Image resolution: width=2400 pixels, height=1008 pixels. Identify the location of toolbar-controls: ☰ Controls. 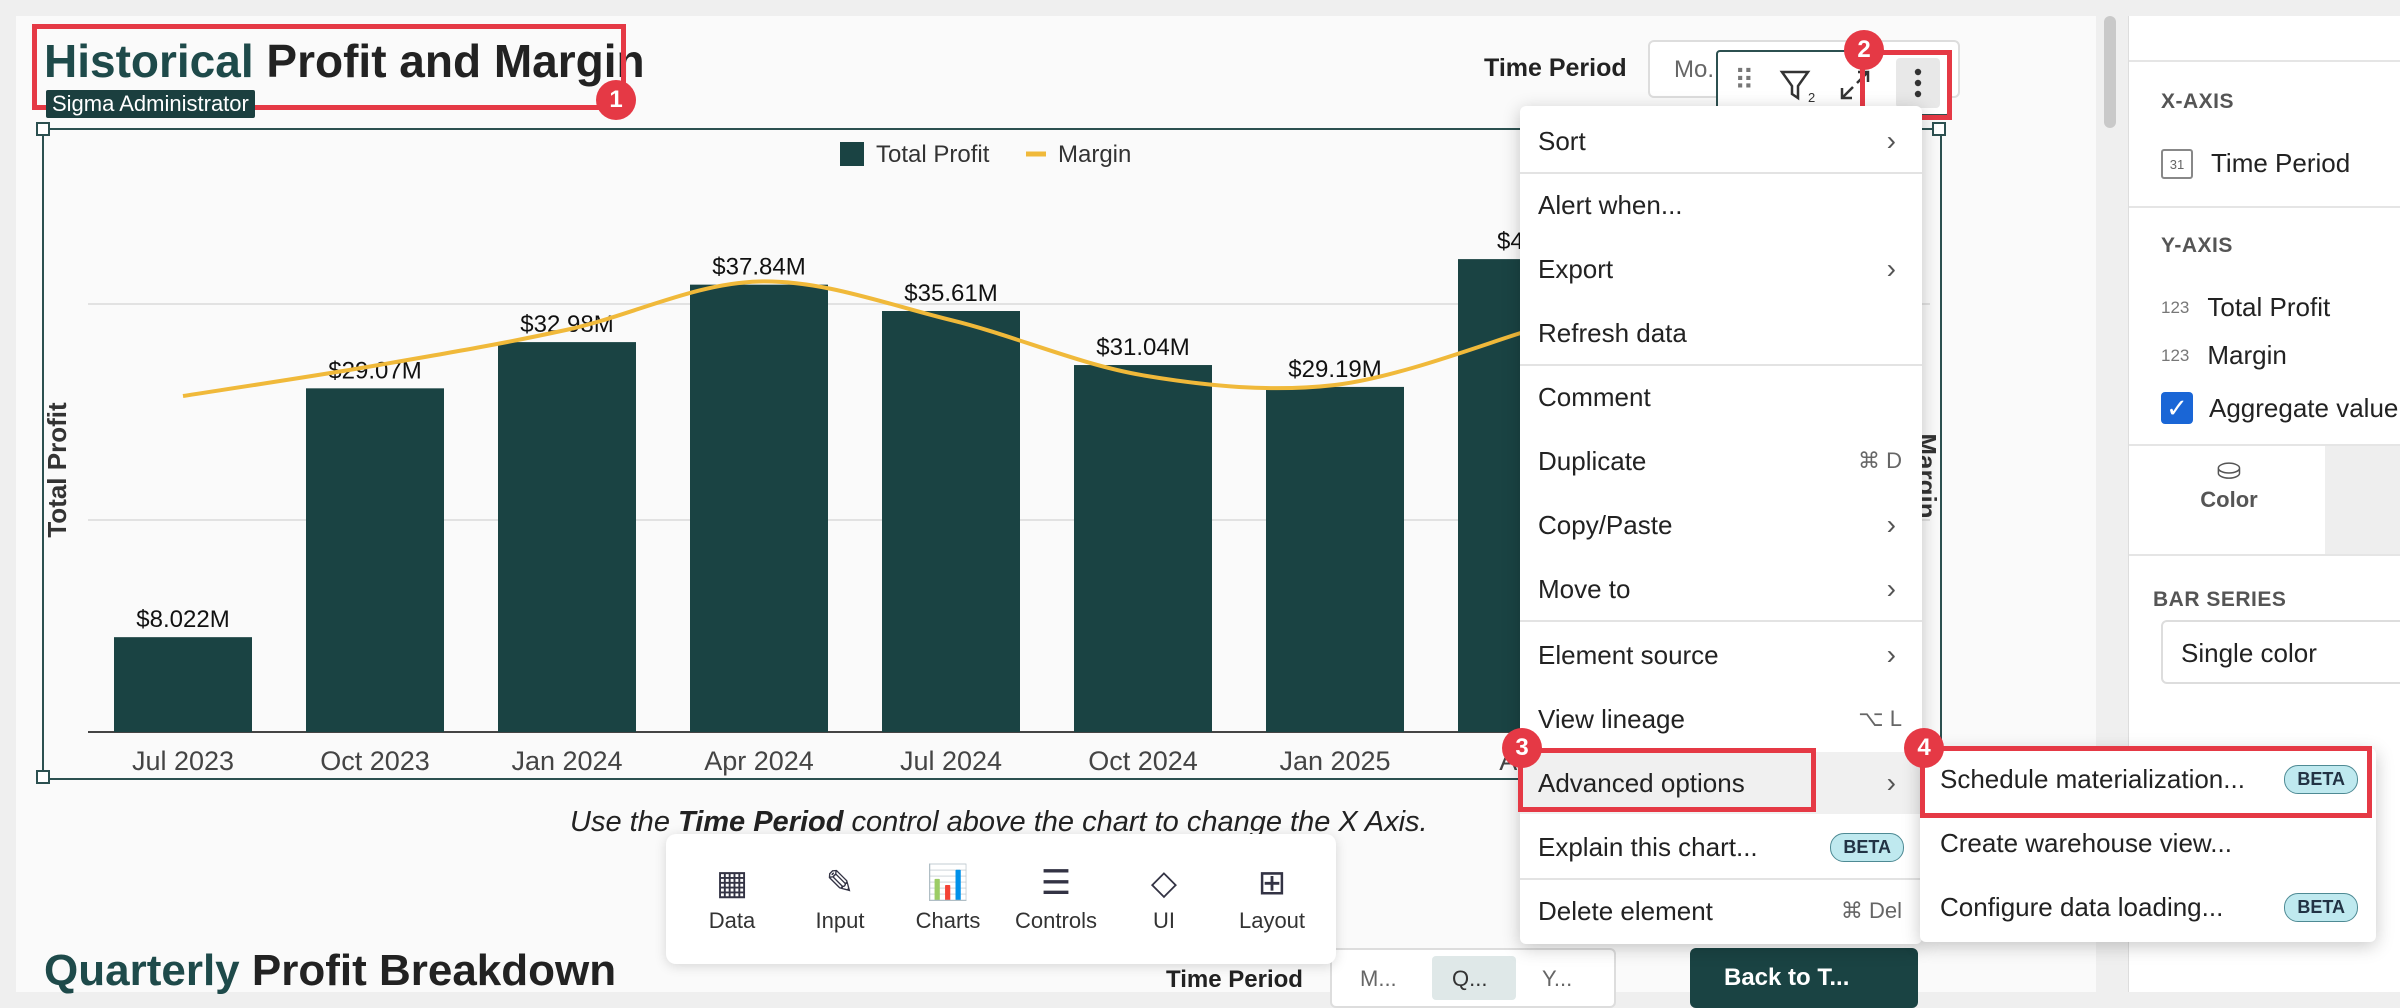
(1056, 896).